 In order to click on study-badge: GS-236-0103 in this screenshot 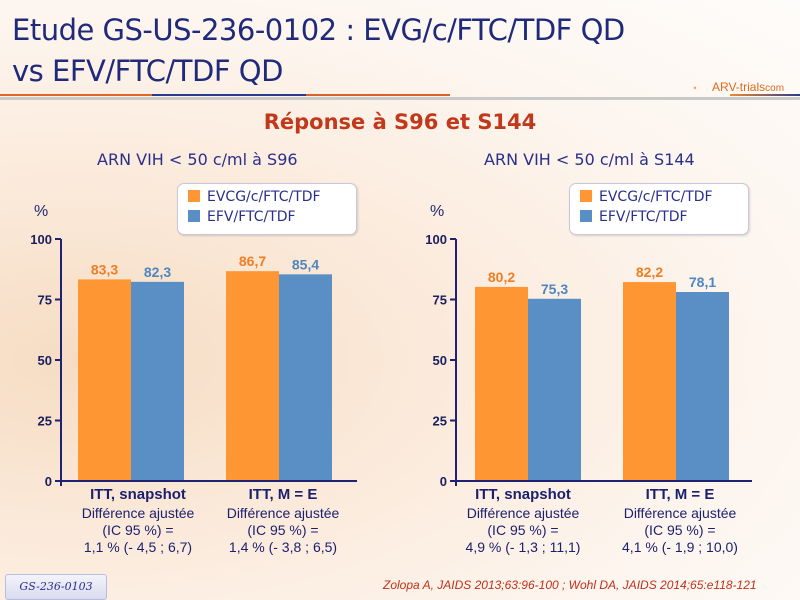, I will do `click(56, 587)`.